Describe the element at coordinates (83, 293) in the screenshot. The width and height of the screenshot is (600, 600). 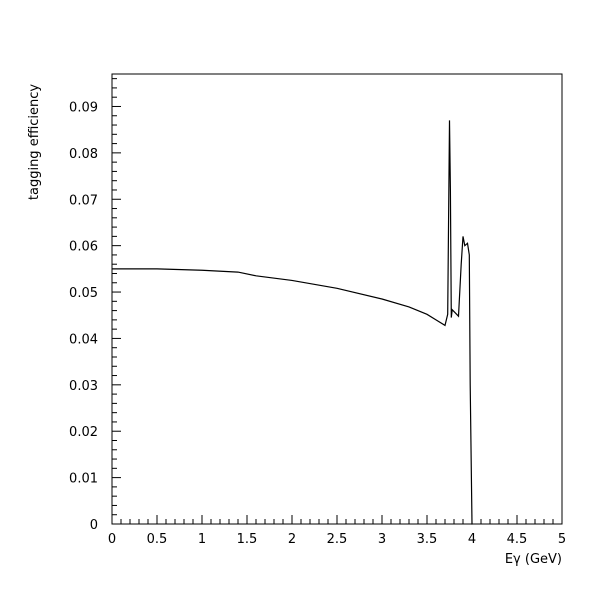
I see `y-tick-label: 0.05` at that location.